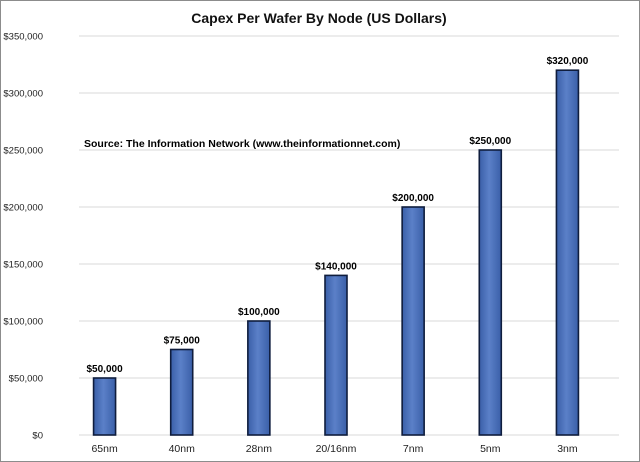 This screenshot has height=462, width=640. Describe the element at coordinates (181, 392) in the screenshot. I see `bar-40nm` at that location.